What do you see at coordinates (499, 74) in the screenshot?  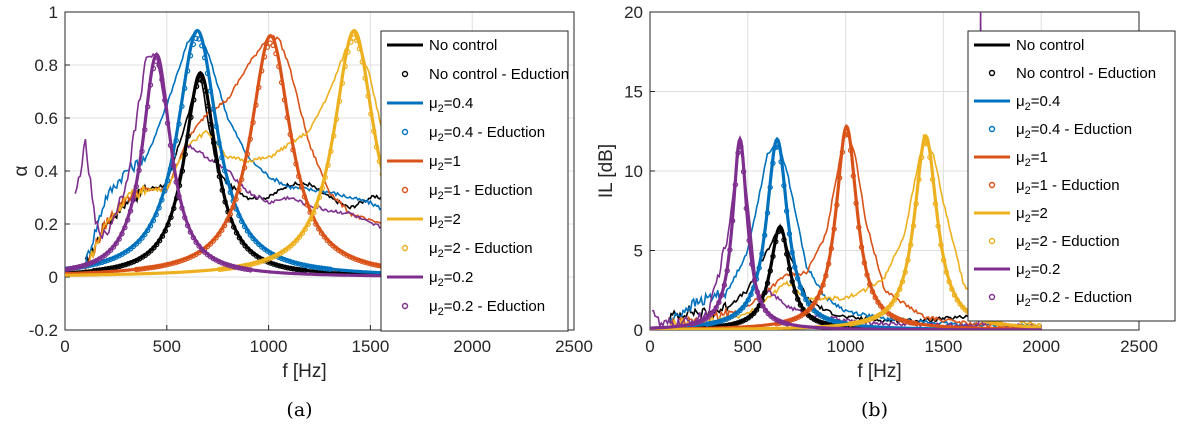 I see `legend-label: No control - Eduction` at bounding box center [499, 74].